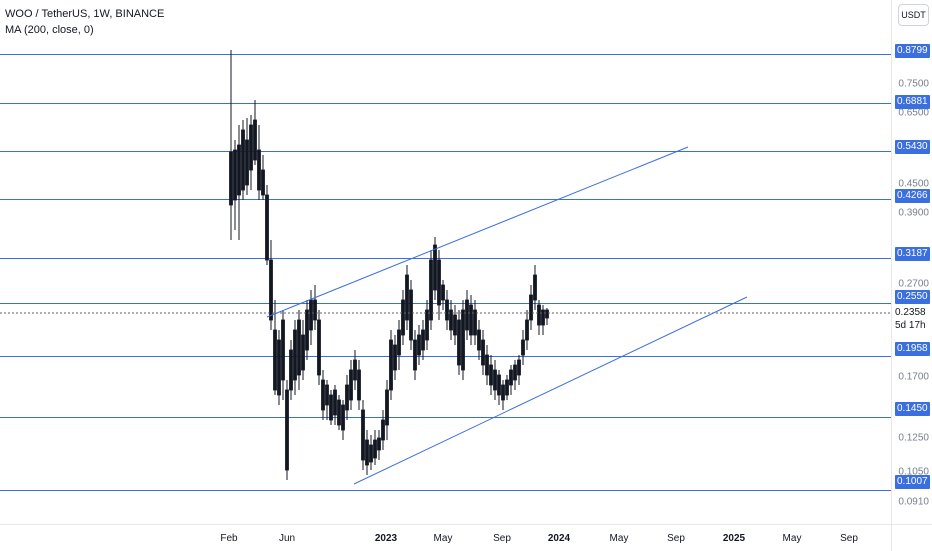 The width and height of the screenshot is (932, 551). What do you see at coordinates (913, 472) in the screenshot?
I see `price-tick: 0.1050` at bounding box center [913, 472].